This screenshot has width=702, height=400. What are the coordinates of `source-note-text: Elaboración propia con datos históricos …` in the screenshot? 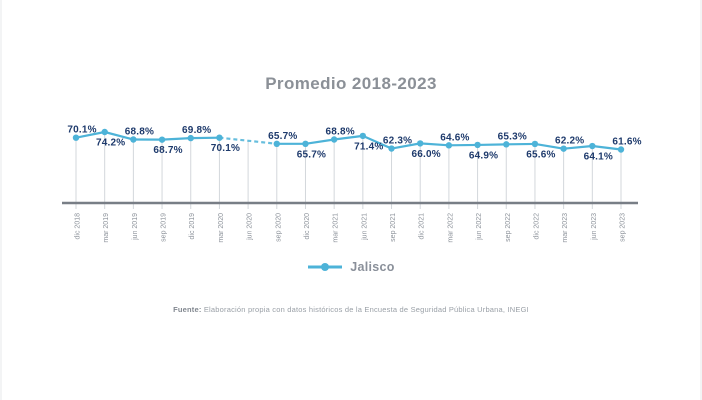 It's located at (365, 309).